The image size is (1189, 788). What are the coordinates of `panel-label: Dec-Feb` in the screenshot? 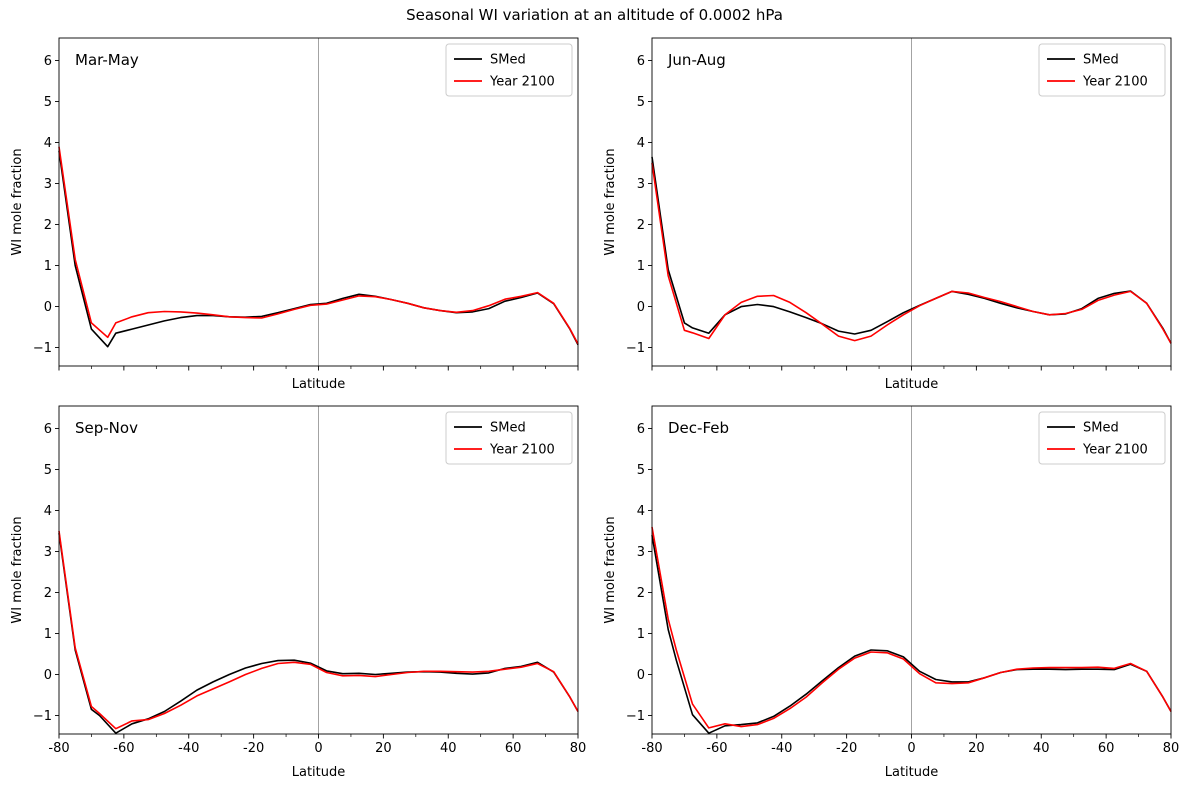 It's located at (698, 428).